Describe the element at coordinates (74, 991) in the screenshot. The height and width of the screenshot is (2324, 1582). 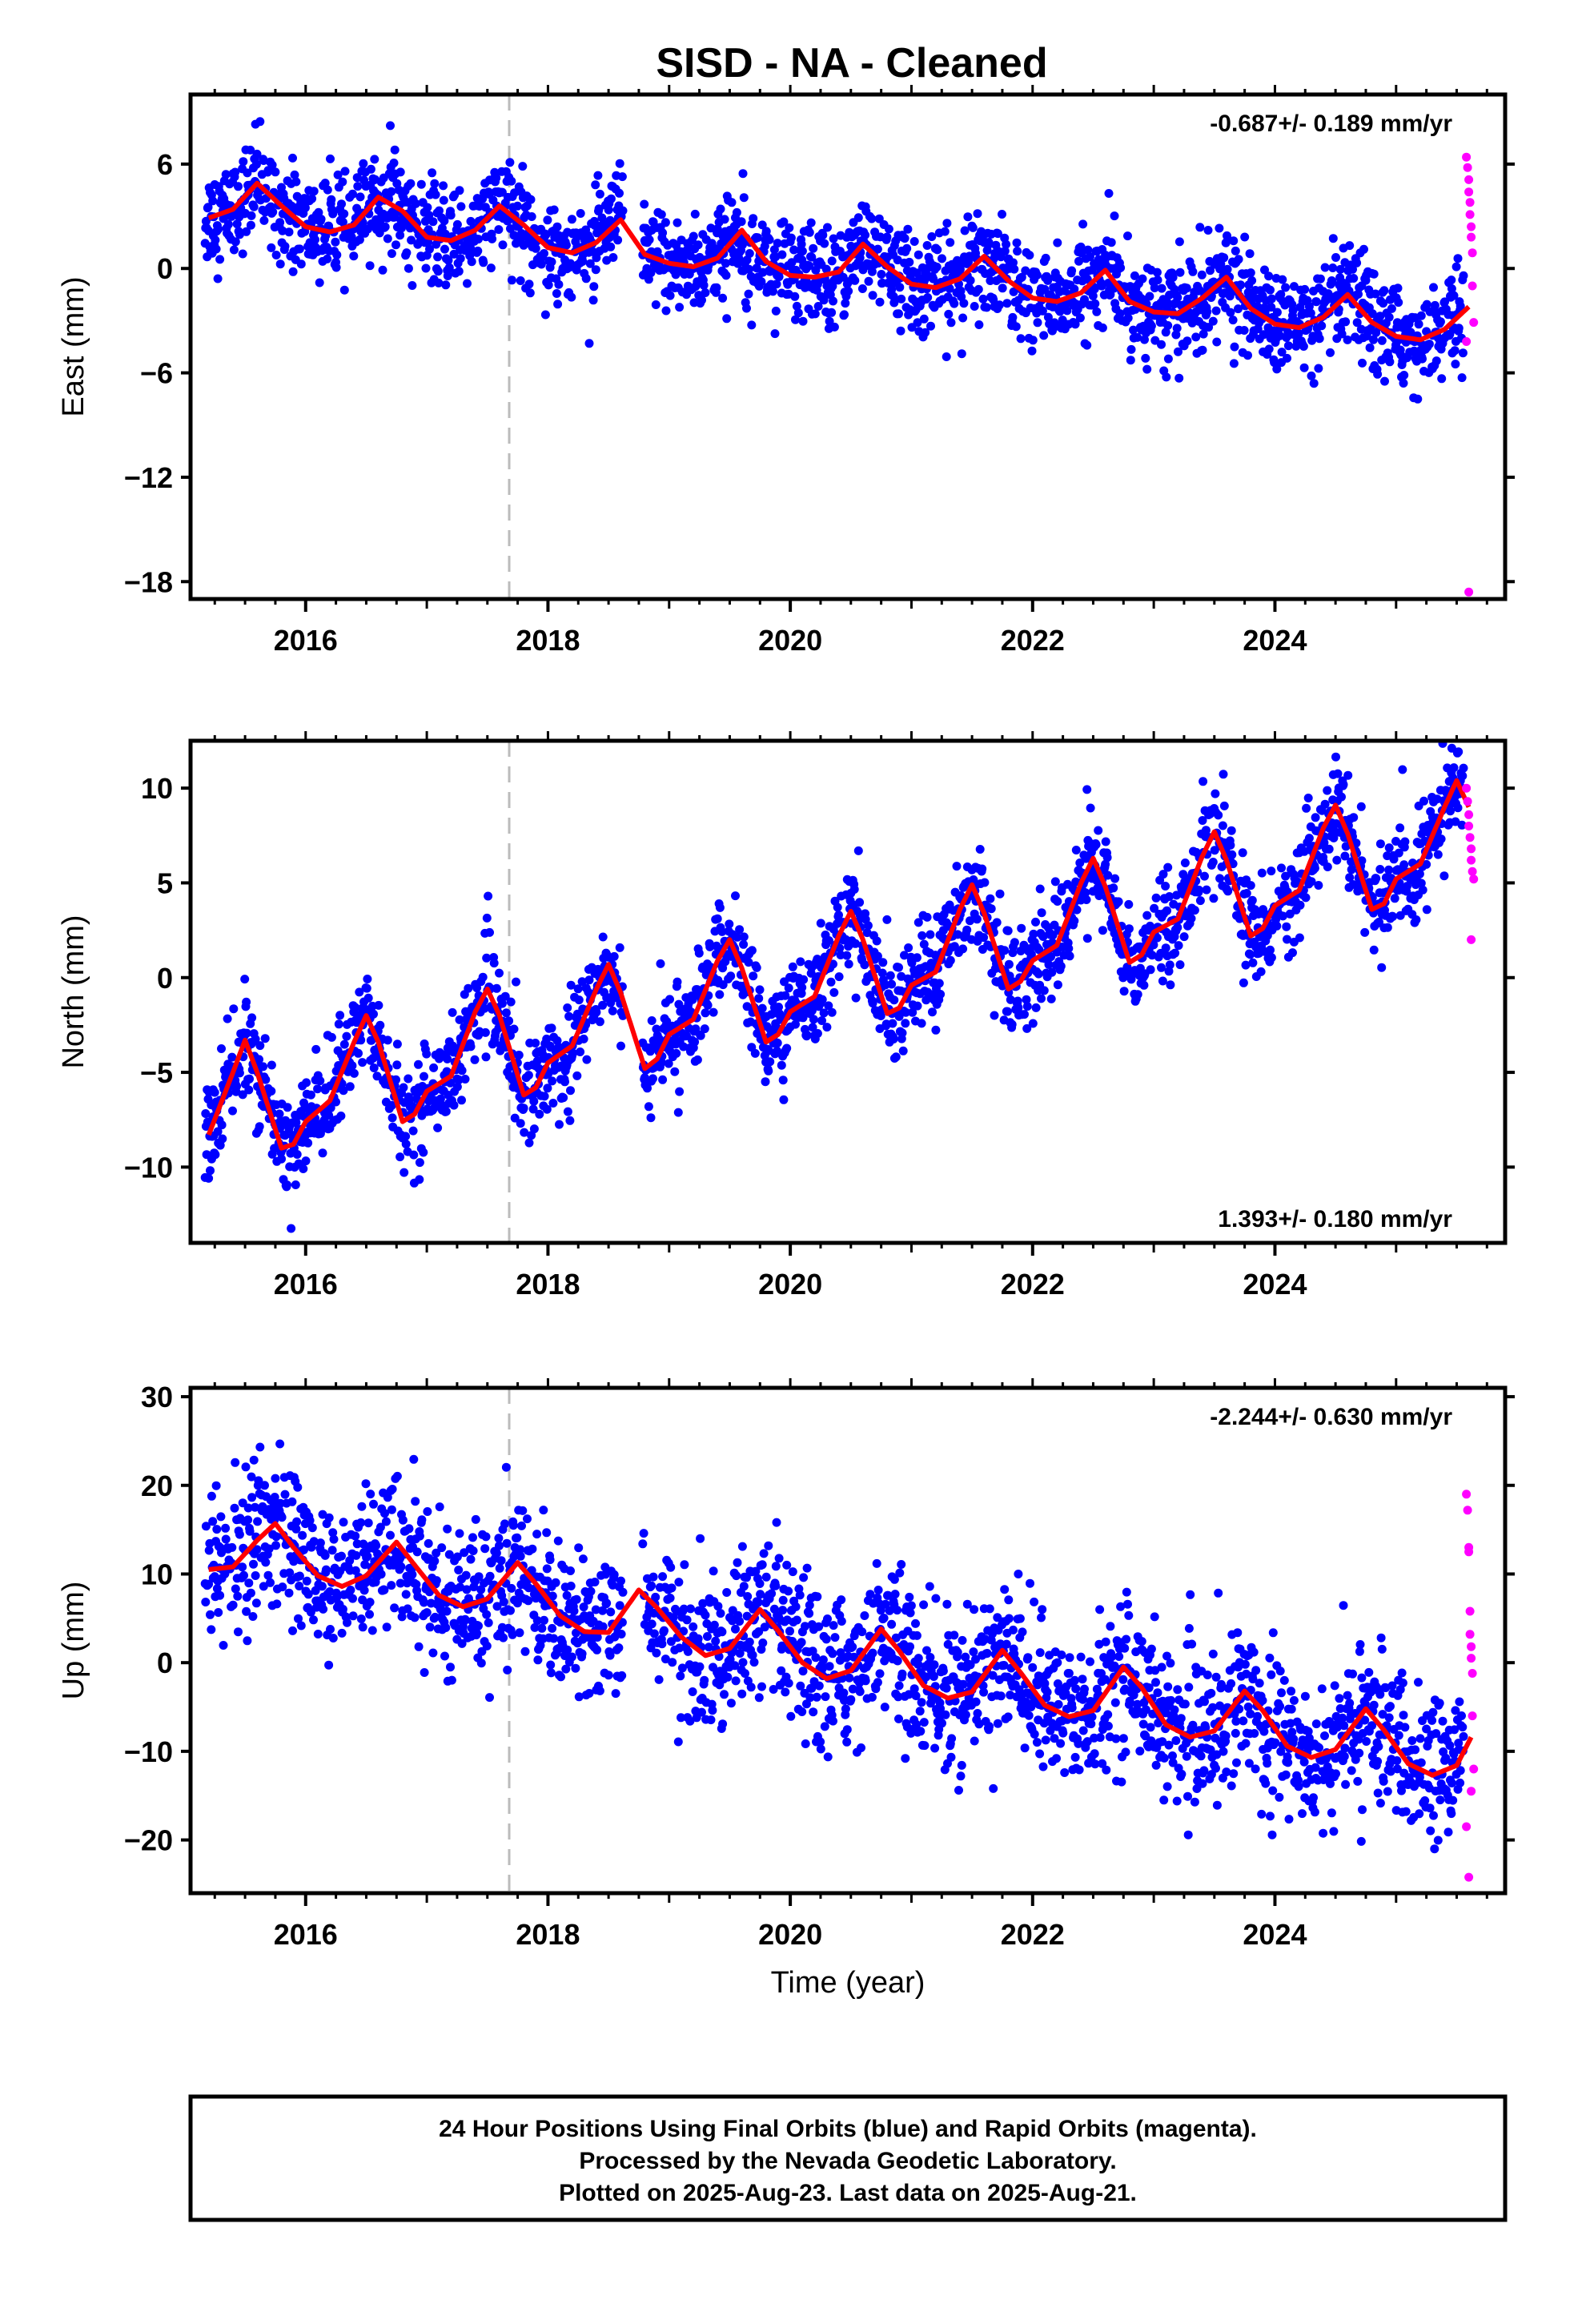
I see `y-axis-label: North (mm)` at that location.